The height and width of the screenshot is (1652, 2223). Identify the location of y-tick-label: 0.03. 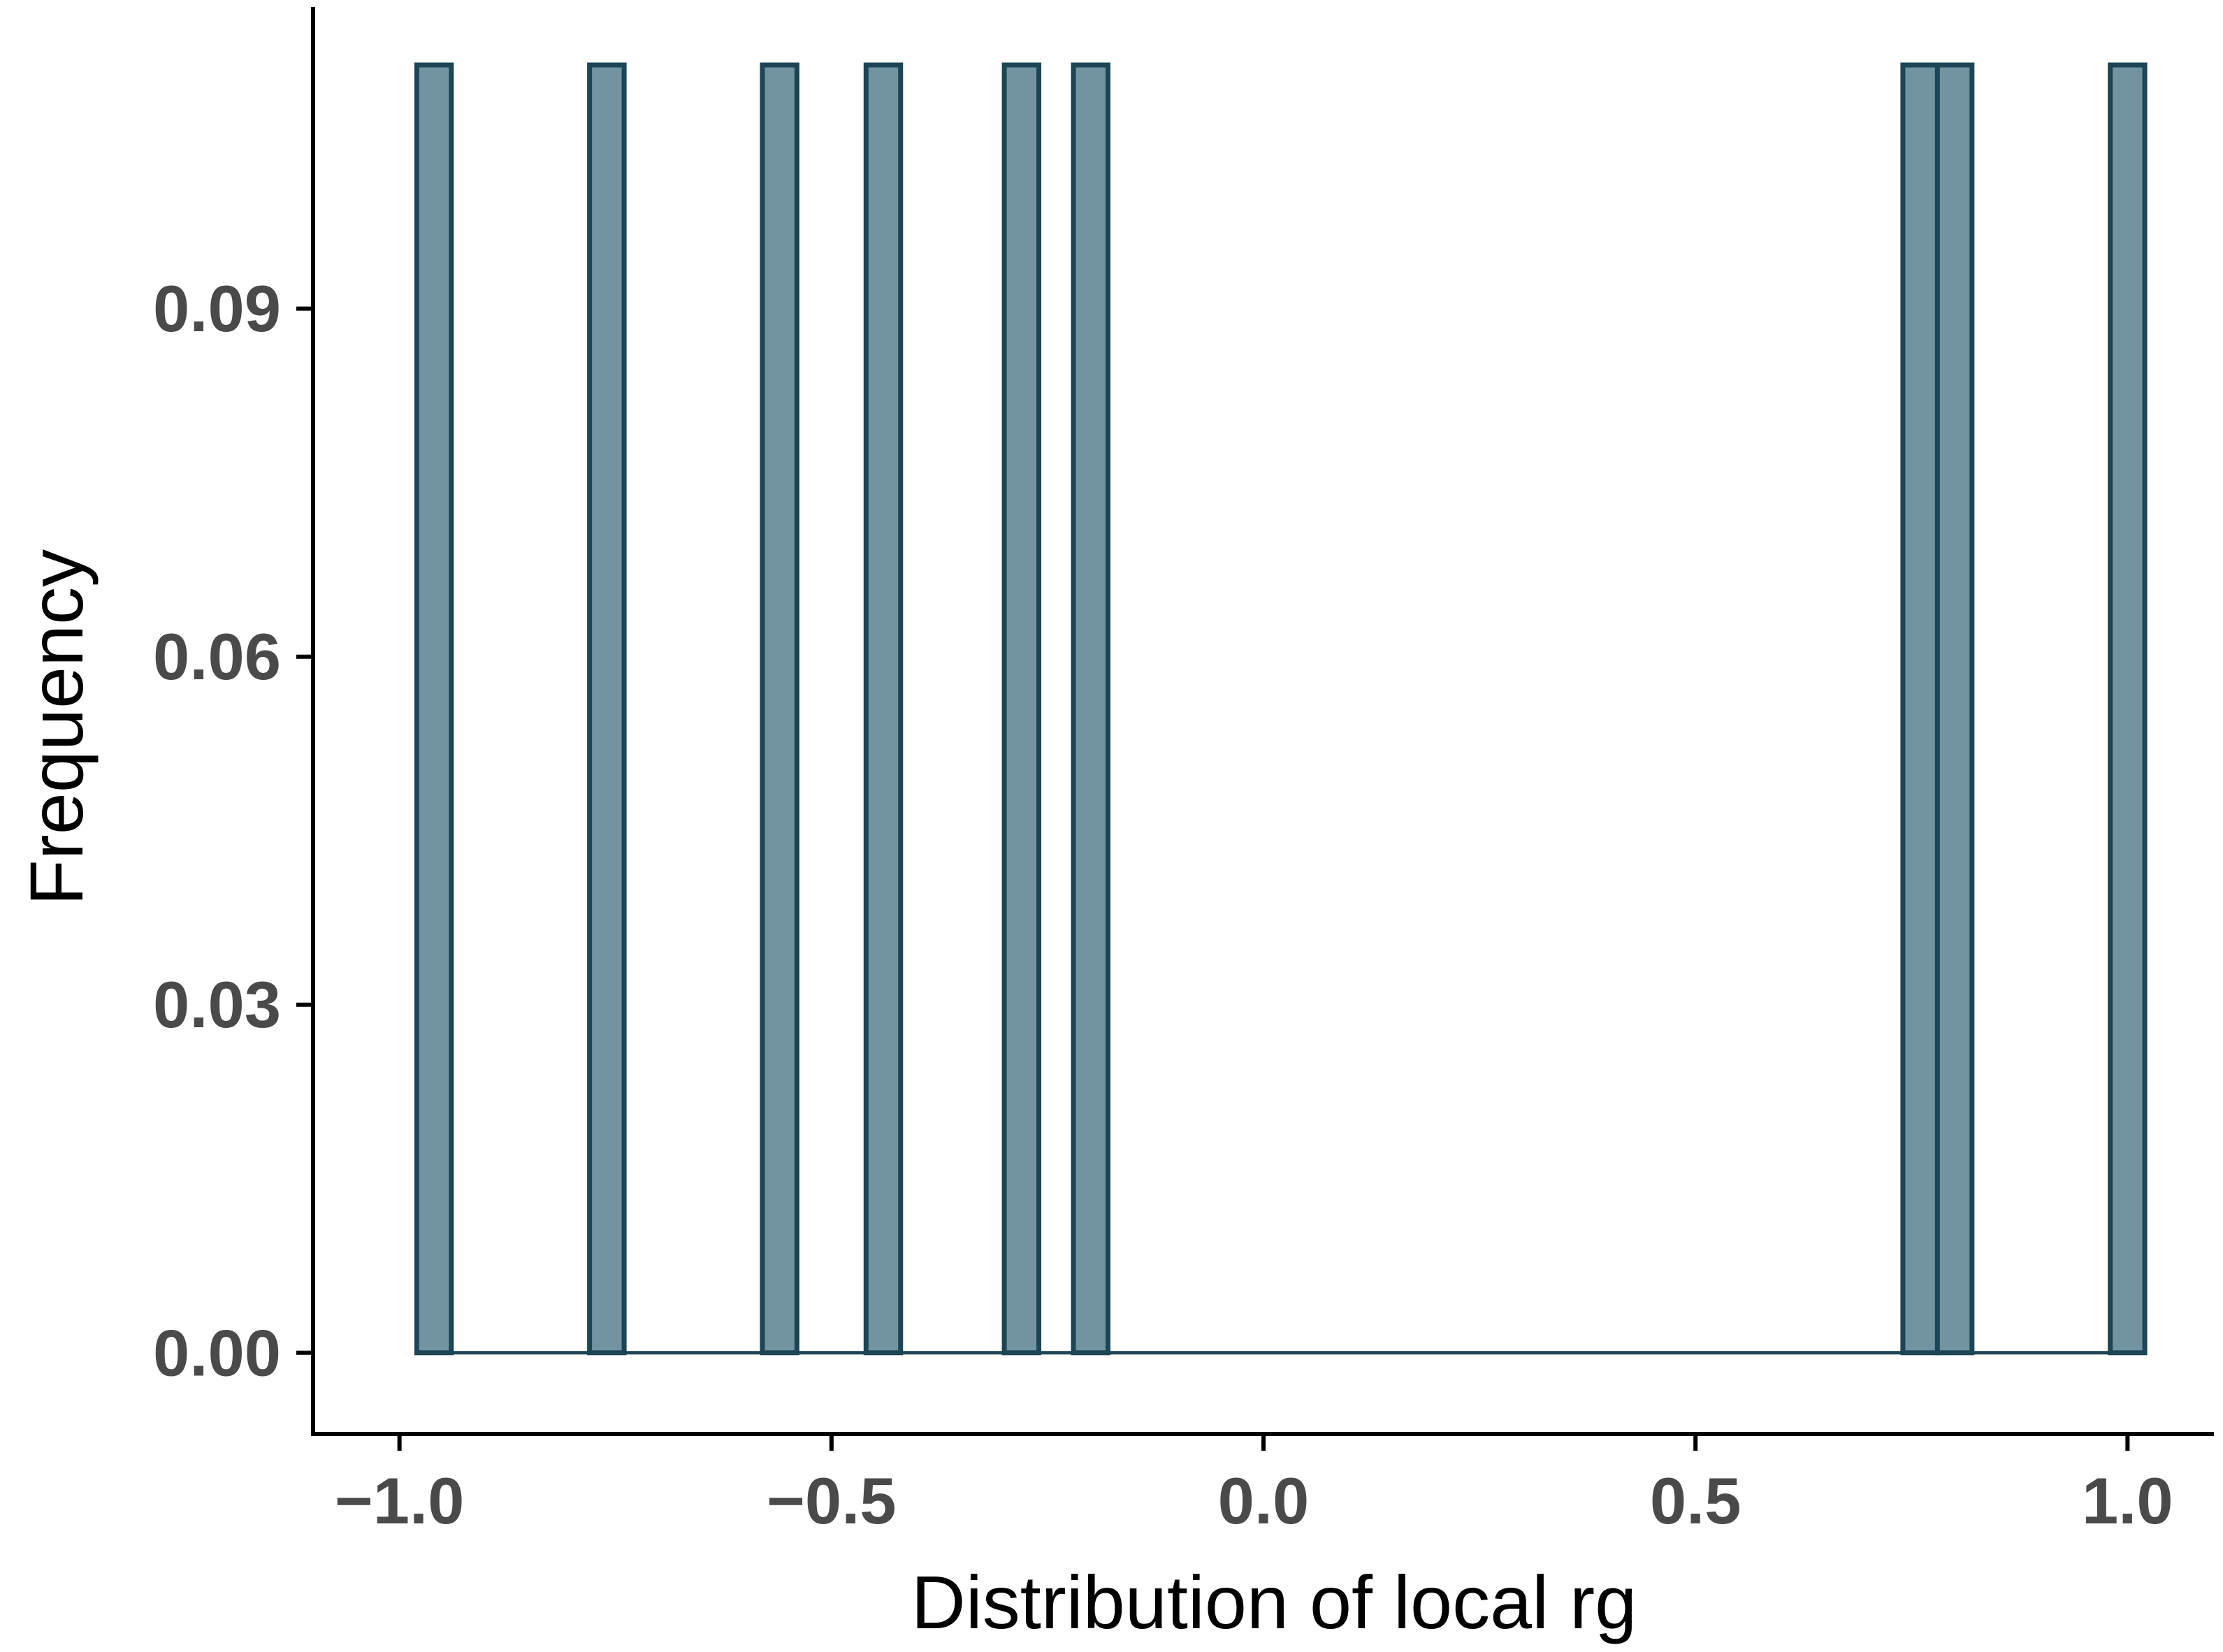
(217, 1005).